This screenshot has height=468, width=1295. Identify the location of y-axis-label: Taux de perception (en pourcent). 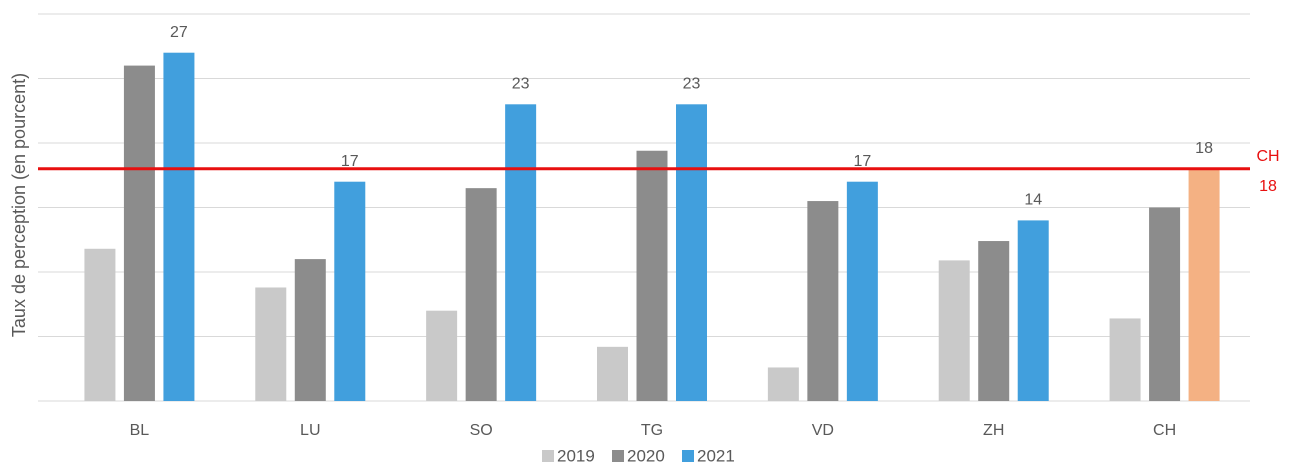
(19, 205).